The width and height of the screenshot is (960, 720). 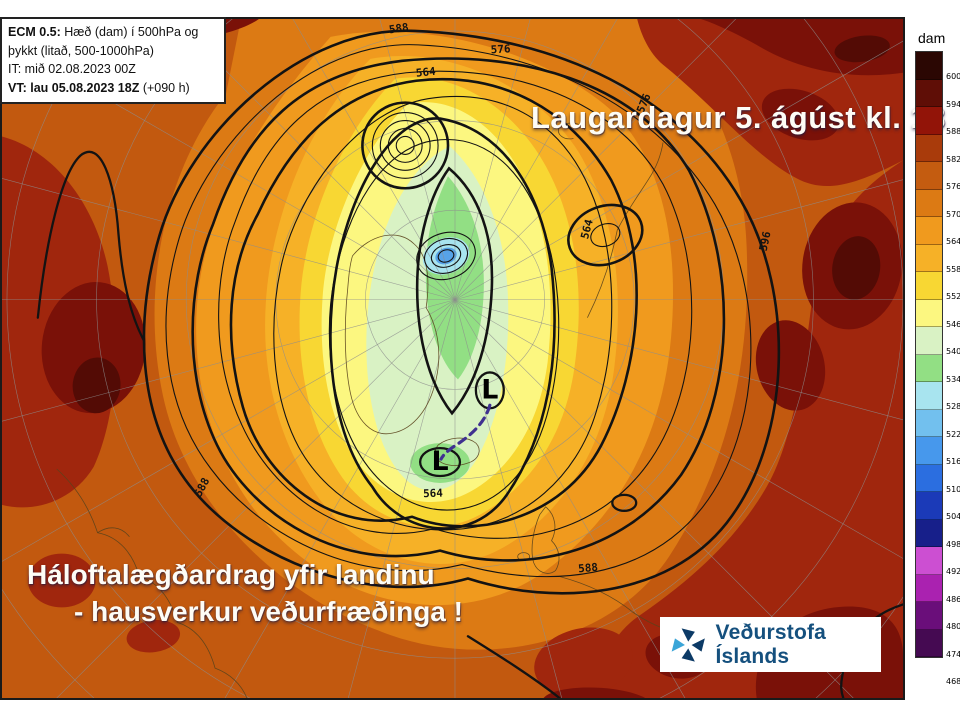 I want to click on colorbar-tick: 564, so click(x=953, y=241).